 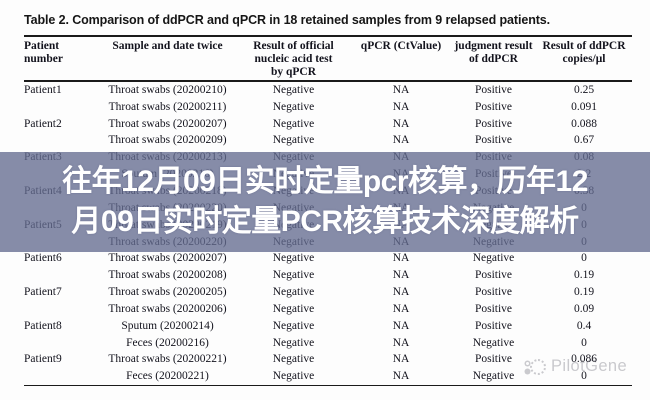 What do you see at coordinates (43, 89) in the screenshot?
I see `cell-patient-number: Patient1` at bounding box center [43, 89].